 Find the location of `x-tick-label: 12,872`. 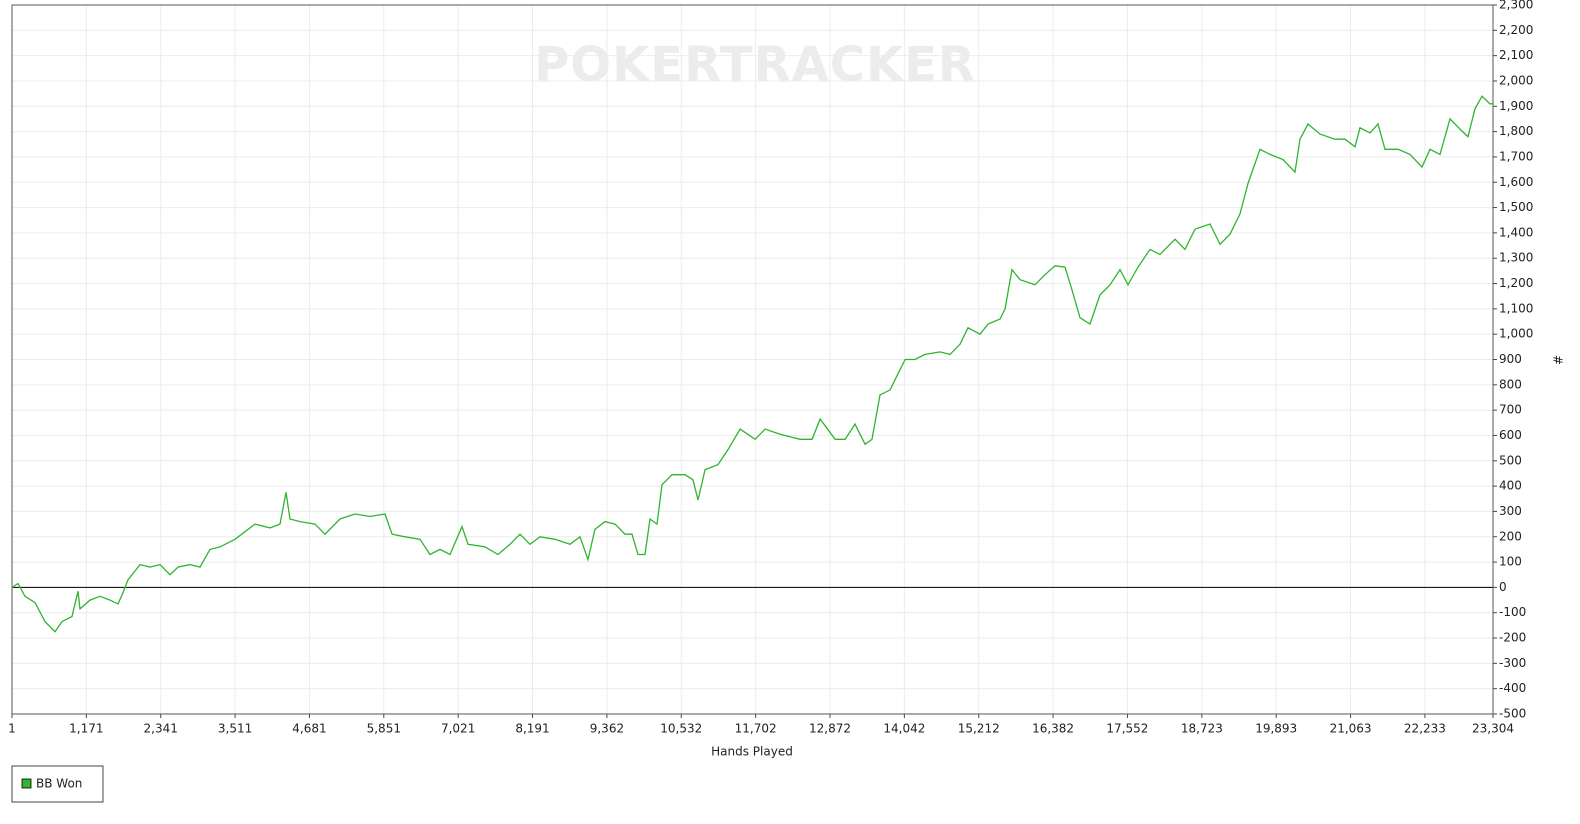

x-tick-label: 12,872 is located at coordinates (830, 729).